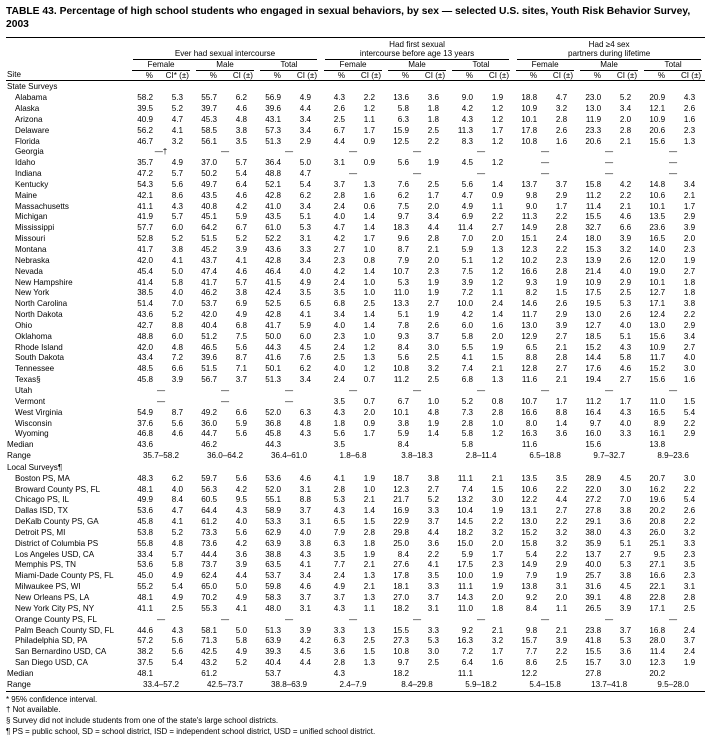 Image resolution: width=711 pixels, height=754 pixels. Describe the element at coordinates (689, 434) in the screenshot. I see `ci-value: 2.9` at that location.